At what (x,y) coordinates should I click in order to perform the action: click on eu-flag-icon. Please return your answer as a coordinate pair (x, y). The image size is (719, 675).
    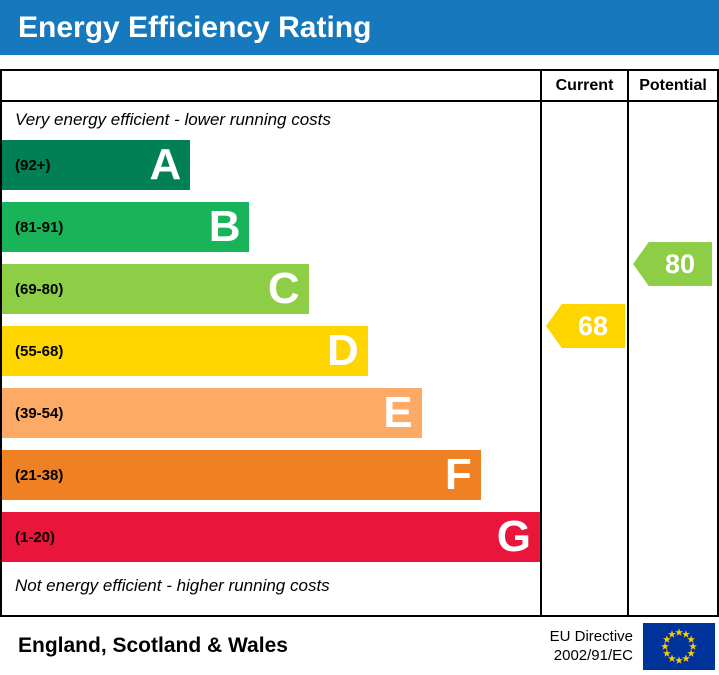
    Looking at the image, I should click on (679, 646).